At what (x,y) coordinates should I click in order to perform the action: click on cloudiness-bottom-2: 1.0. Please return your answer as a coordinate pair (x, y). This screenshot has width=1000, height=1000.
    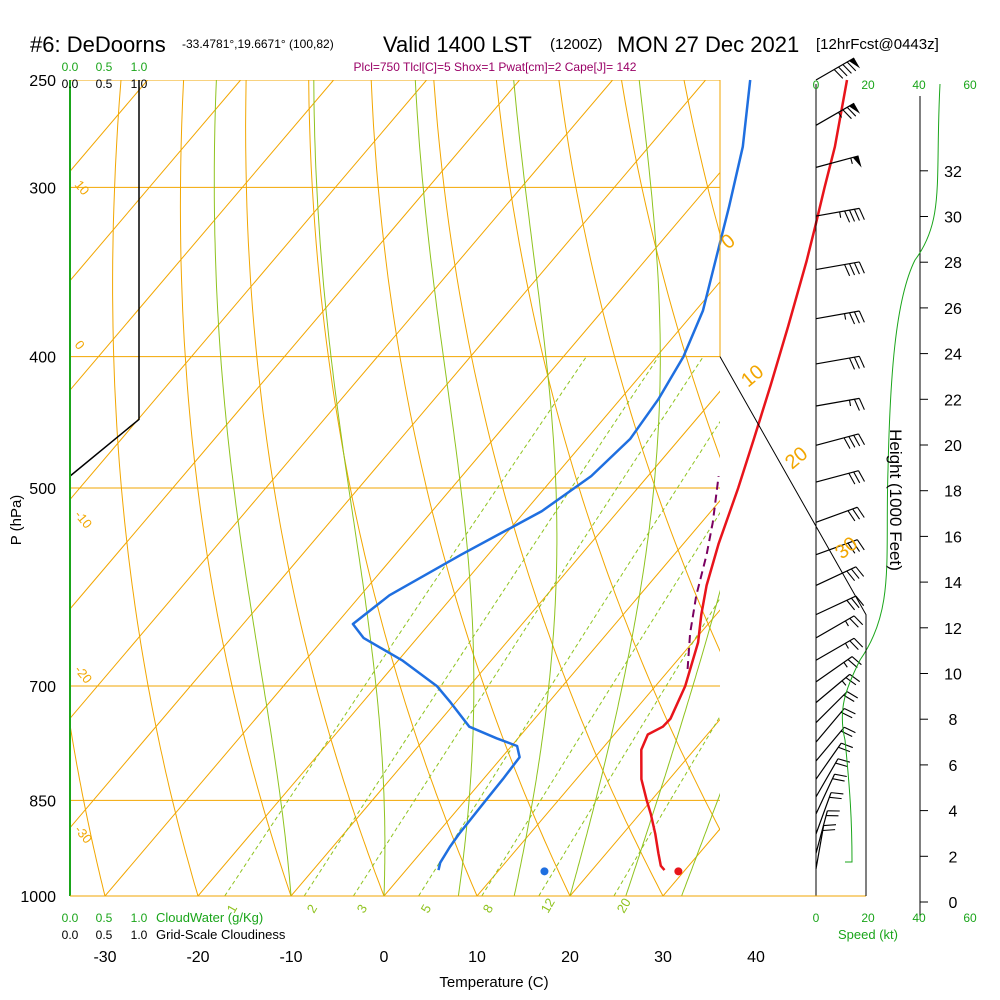
    Looking at the image, I should click on (139, 935).